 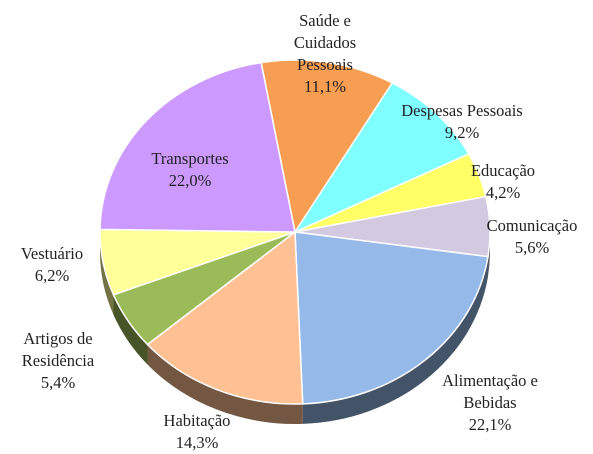 I want to click on category-name: Artigos de Residência, so click(x=58, y=349).